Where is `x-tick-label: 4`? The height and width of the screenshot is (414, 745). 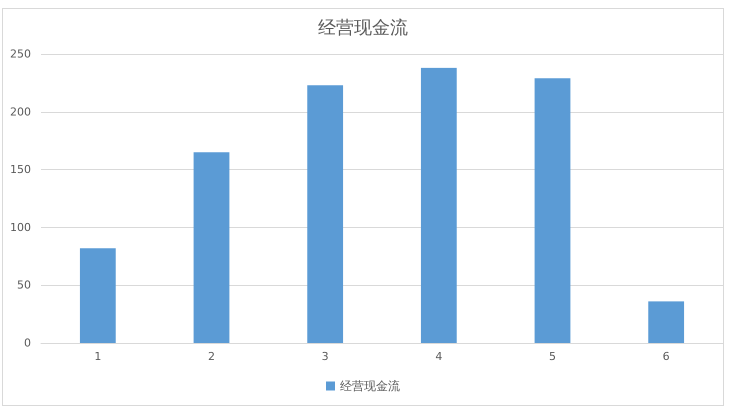
x-tick-label: 4 is located at coordinates (438, 356).